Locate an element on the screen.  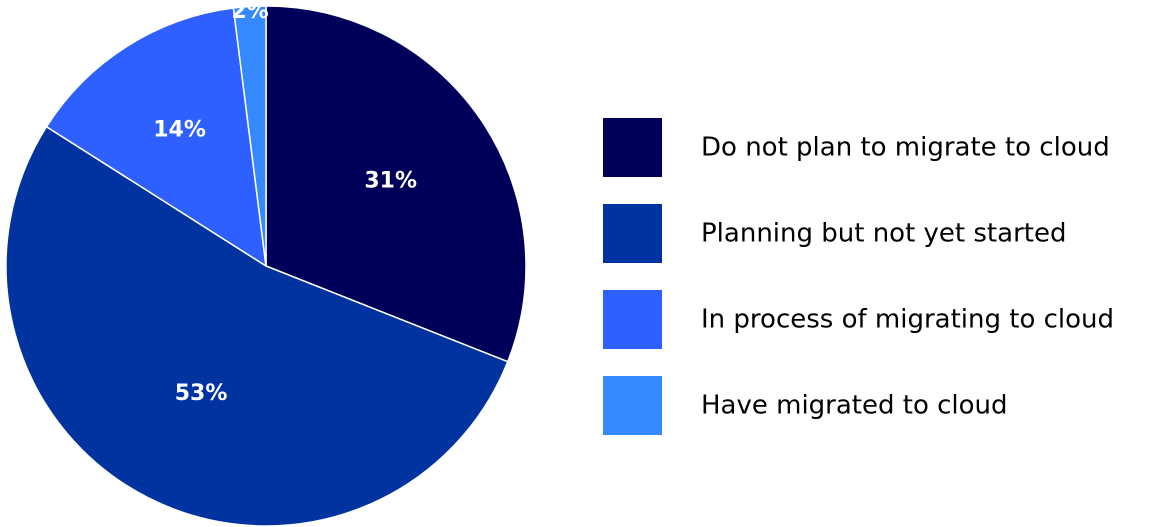
legend-label: Have migrated to cloud is located at coordinates (854, 406).